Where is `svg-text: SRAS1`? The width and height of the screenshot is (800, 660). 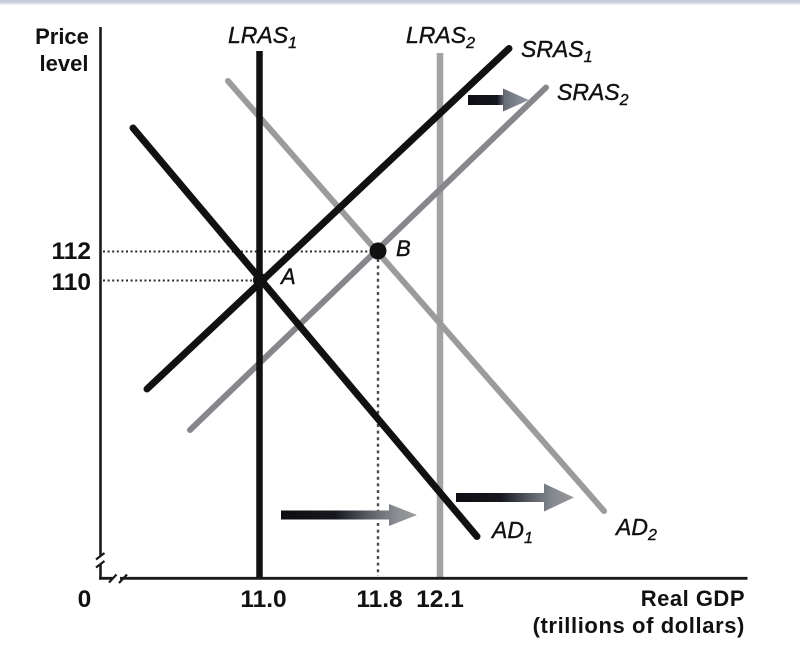 svg-text: SRAS1 is located at coordinates (557, 51).